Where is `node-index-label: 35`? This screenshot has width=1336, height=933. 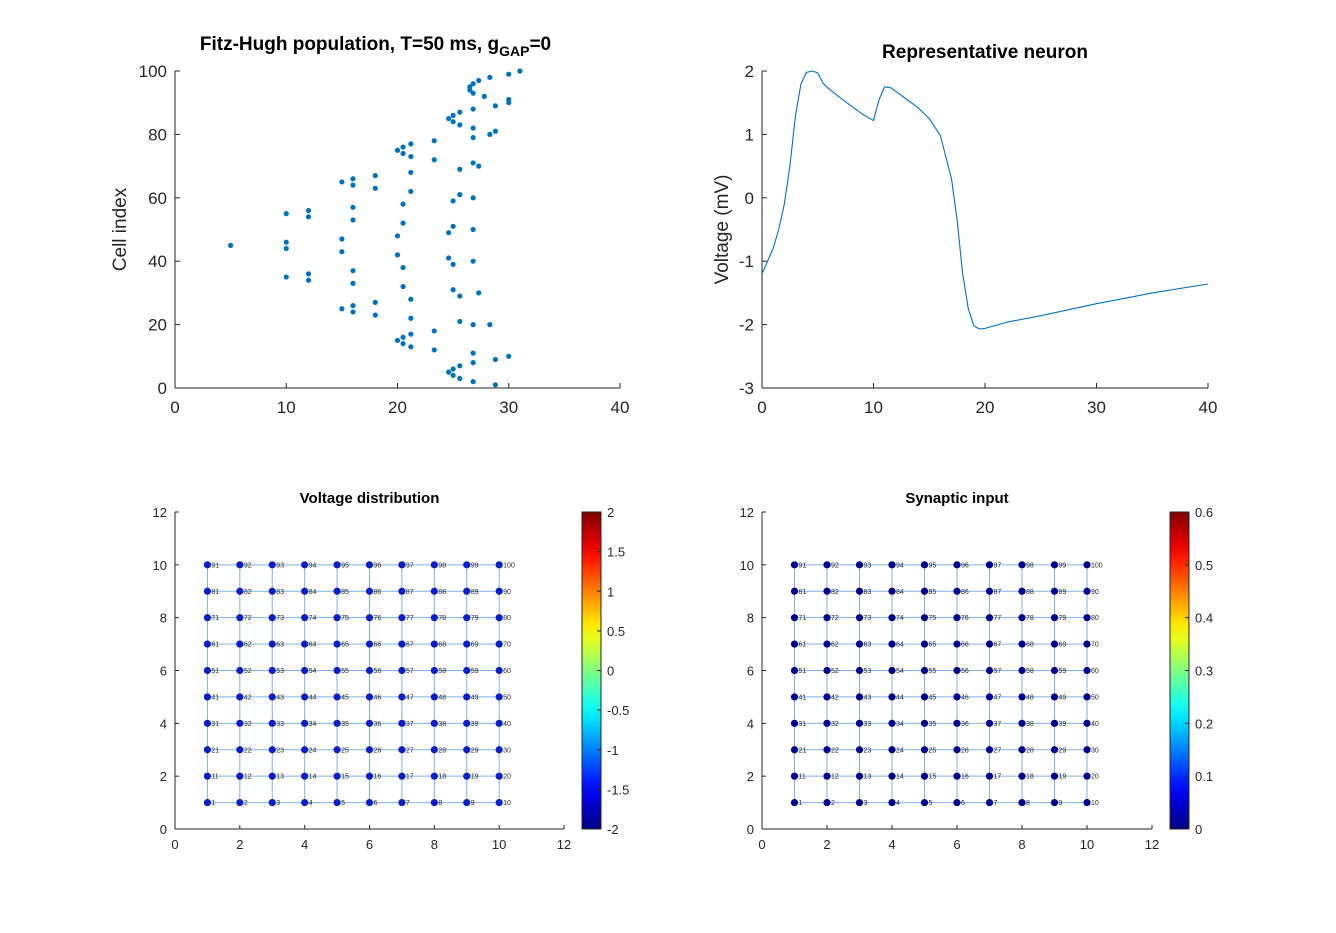 node-index-label: 35 is located at coordinates (933, 724).